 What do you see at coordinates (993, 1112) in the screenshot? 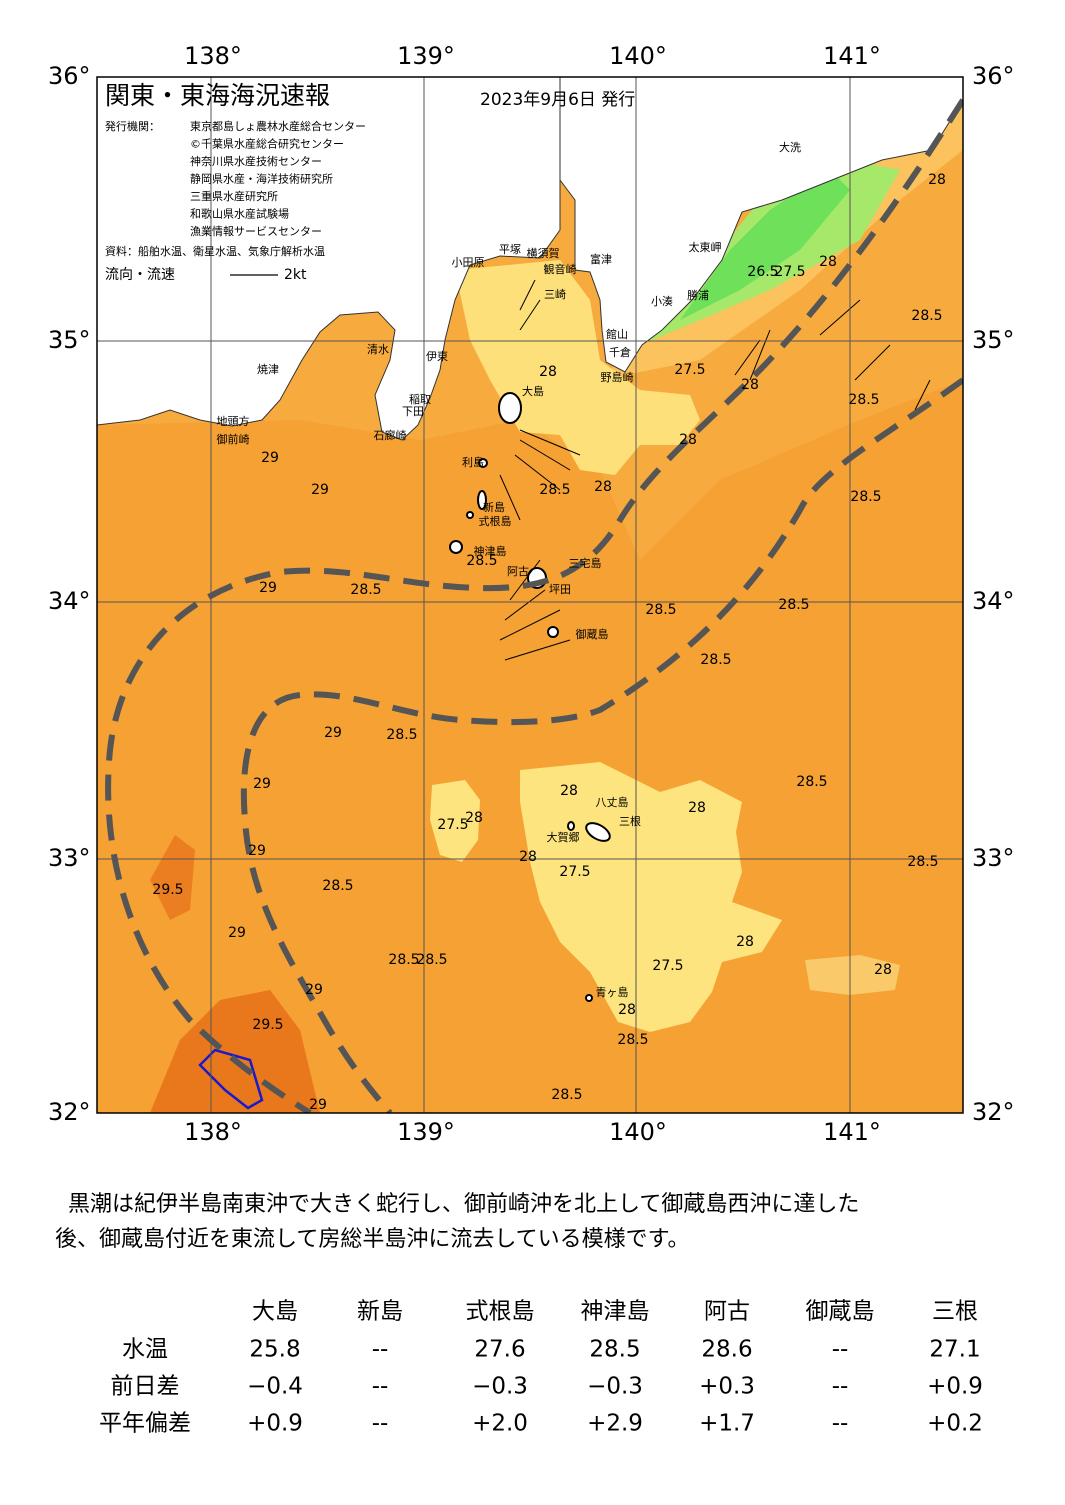
I see `lat-label: 32°` at bounding box center [993, 1112].